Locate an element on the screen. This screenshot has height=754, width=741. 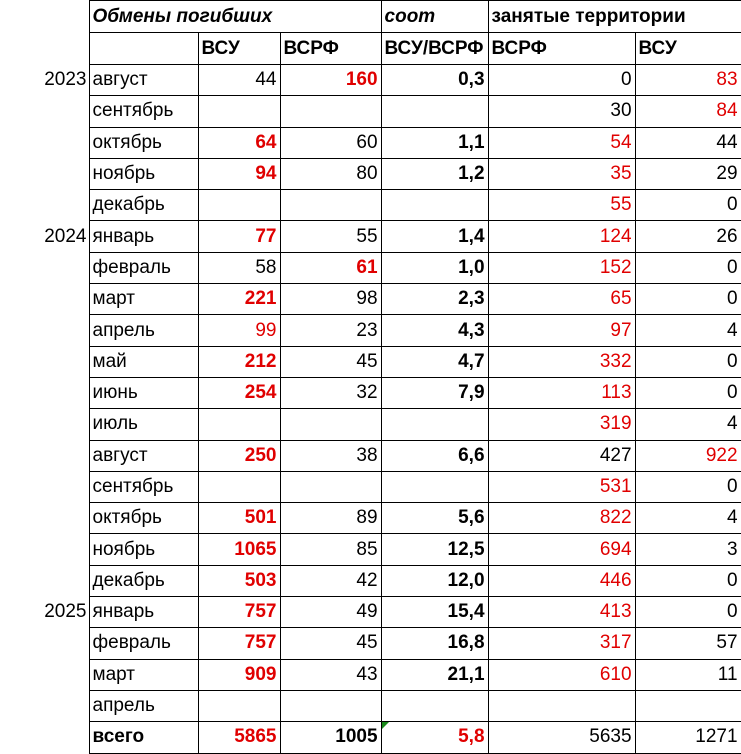
total-territory-vsu-cell: 1271 is located at coordinates (687, 737).